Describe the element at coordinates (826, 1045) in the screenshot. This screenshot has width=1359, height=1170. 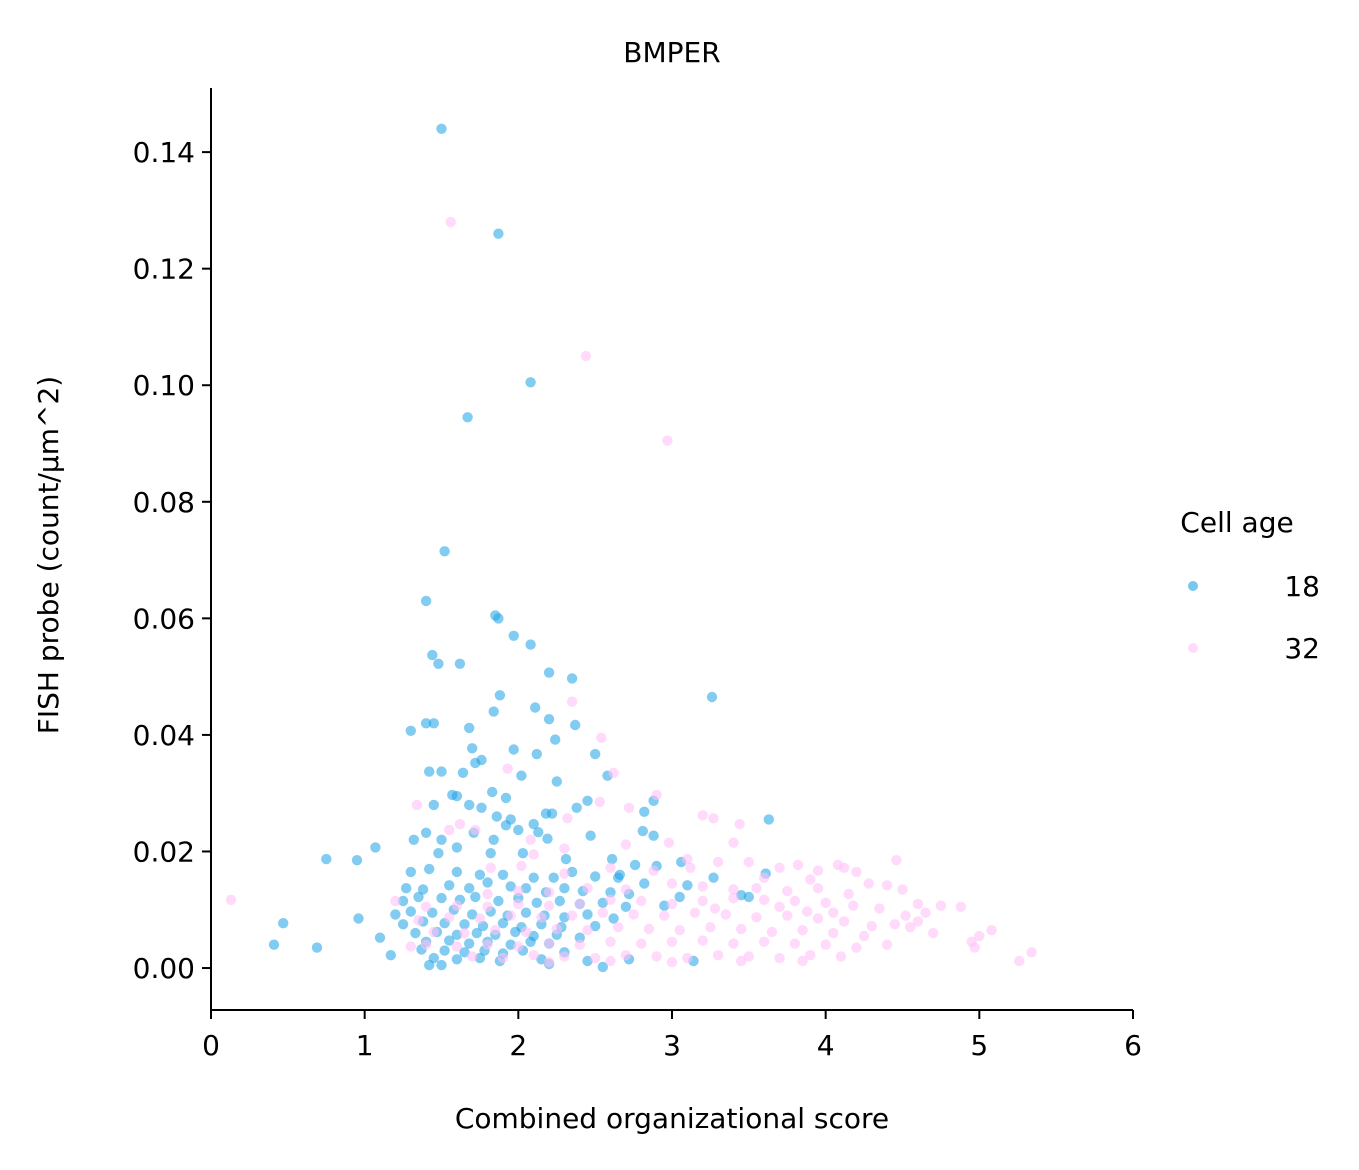
I see `x-tick-label-4: 4` at that location.